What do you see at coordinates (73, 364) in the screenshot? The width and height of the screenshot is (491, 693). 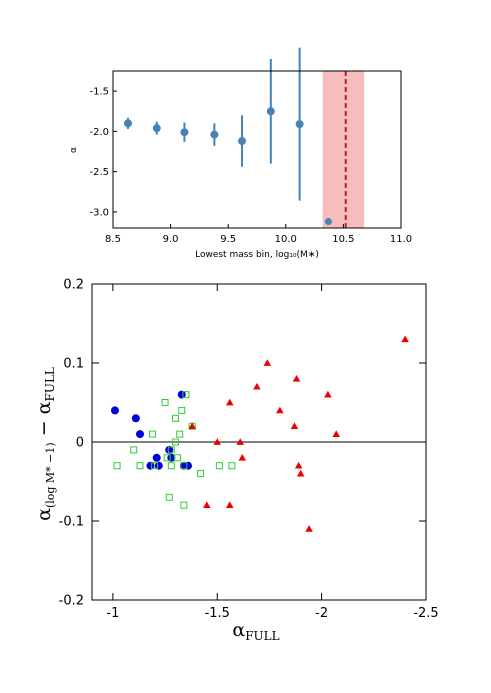 I see `y-tick-label: 0.1` at bounding box center [73, 364].